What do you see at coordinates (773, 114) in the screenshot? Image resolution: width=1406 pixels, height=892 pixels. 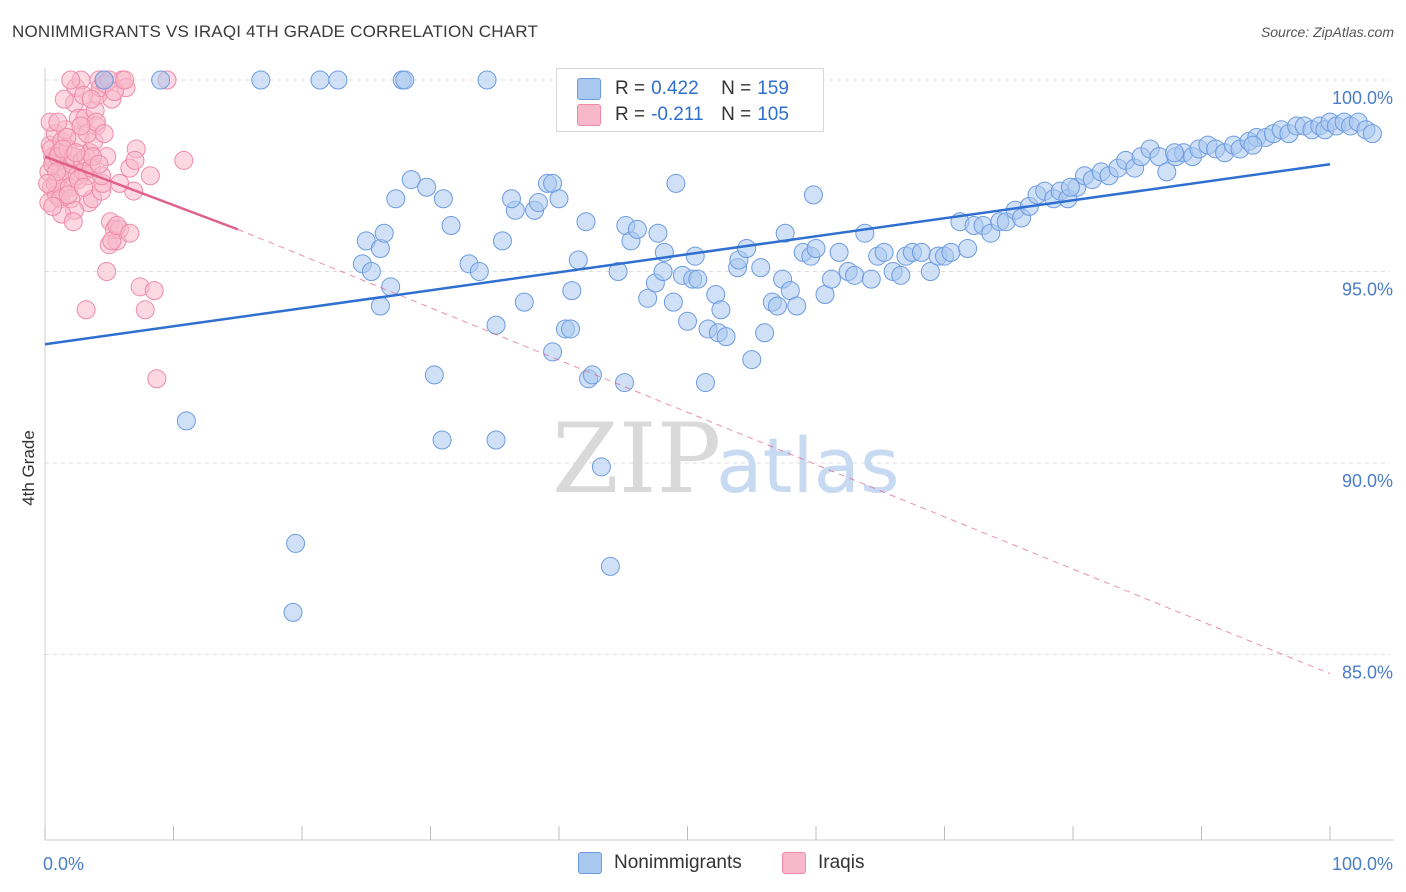 I see `n-value: 105` at bounding box center [773, 114].